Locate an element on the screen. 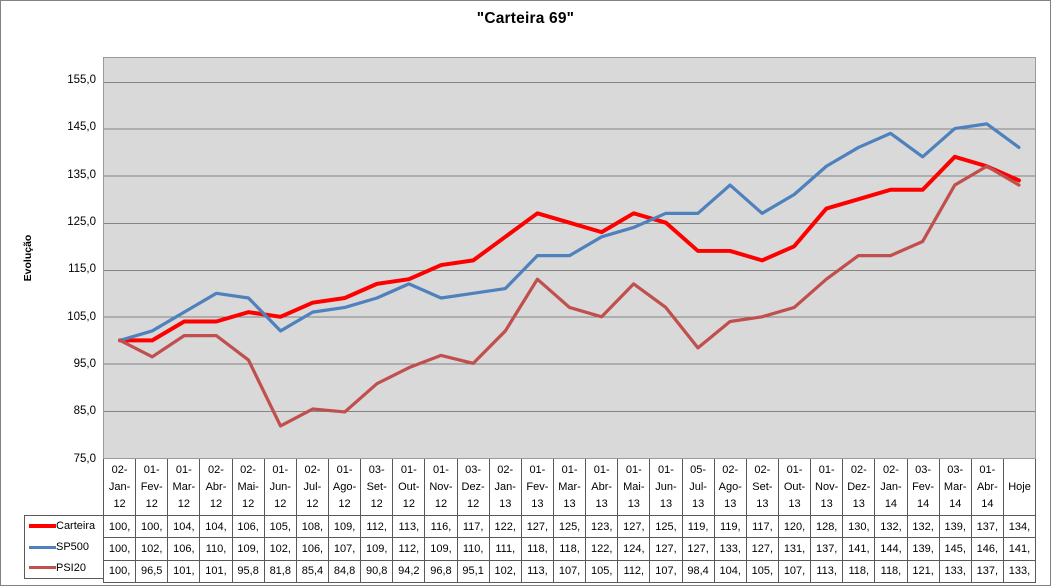 The image size is (1051, 586). table-cell: 95,1 is located at coordinates (474, 571).